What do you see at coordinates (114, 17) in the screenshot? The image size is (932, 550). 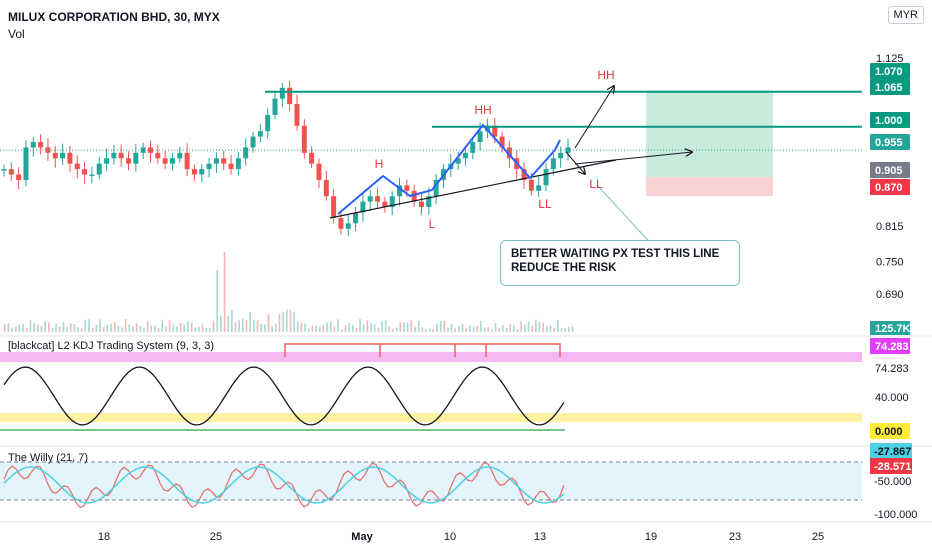 I see `chart-title: MILUX CORPORATION BHD, 30, MYX` at bounding box center [114, 17].